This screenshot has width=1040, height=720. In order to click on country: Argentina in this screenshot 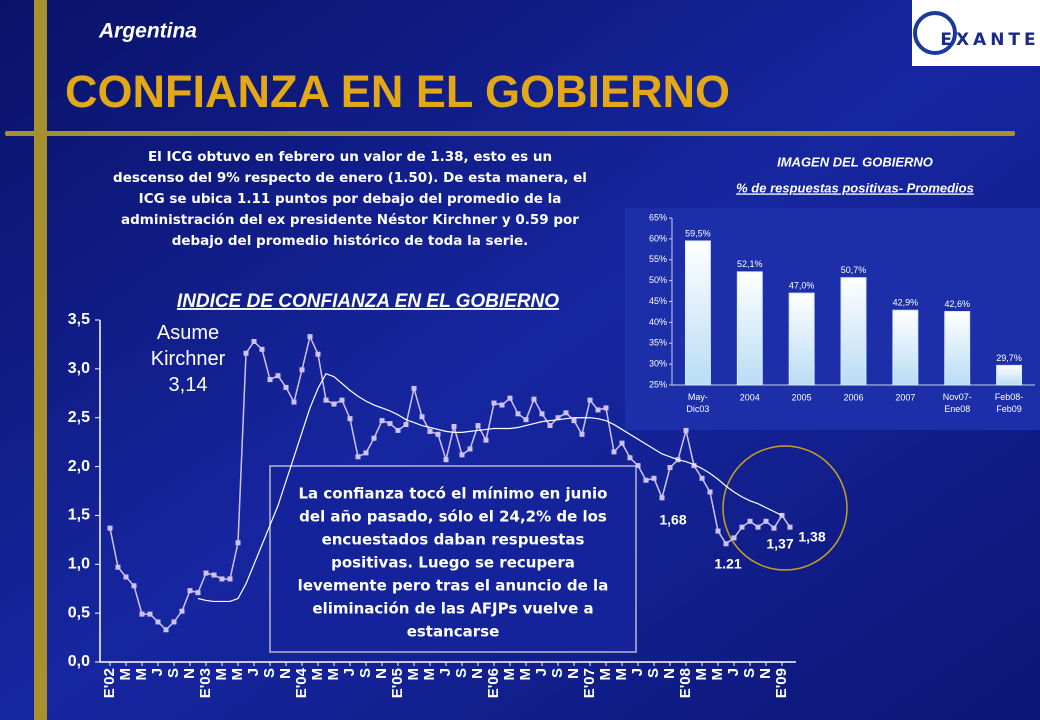, I will do `click(147, 31)`.